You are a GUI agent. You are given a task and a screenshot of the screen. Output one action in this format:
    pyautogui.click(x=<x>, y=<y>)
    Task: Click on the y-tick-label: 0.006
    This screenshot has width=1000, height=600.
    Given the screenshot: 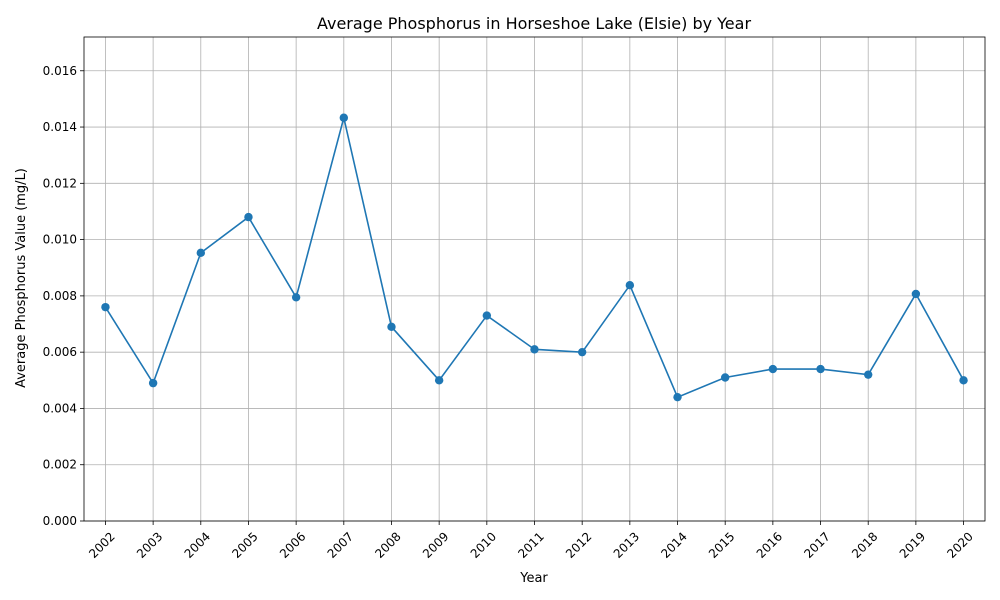 What is the action you would take?
    pyautogui.click(x=60, y=352)
    